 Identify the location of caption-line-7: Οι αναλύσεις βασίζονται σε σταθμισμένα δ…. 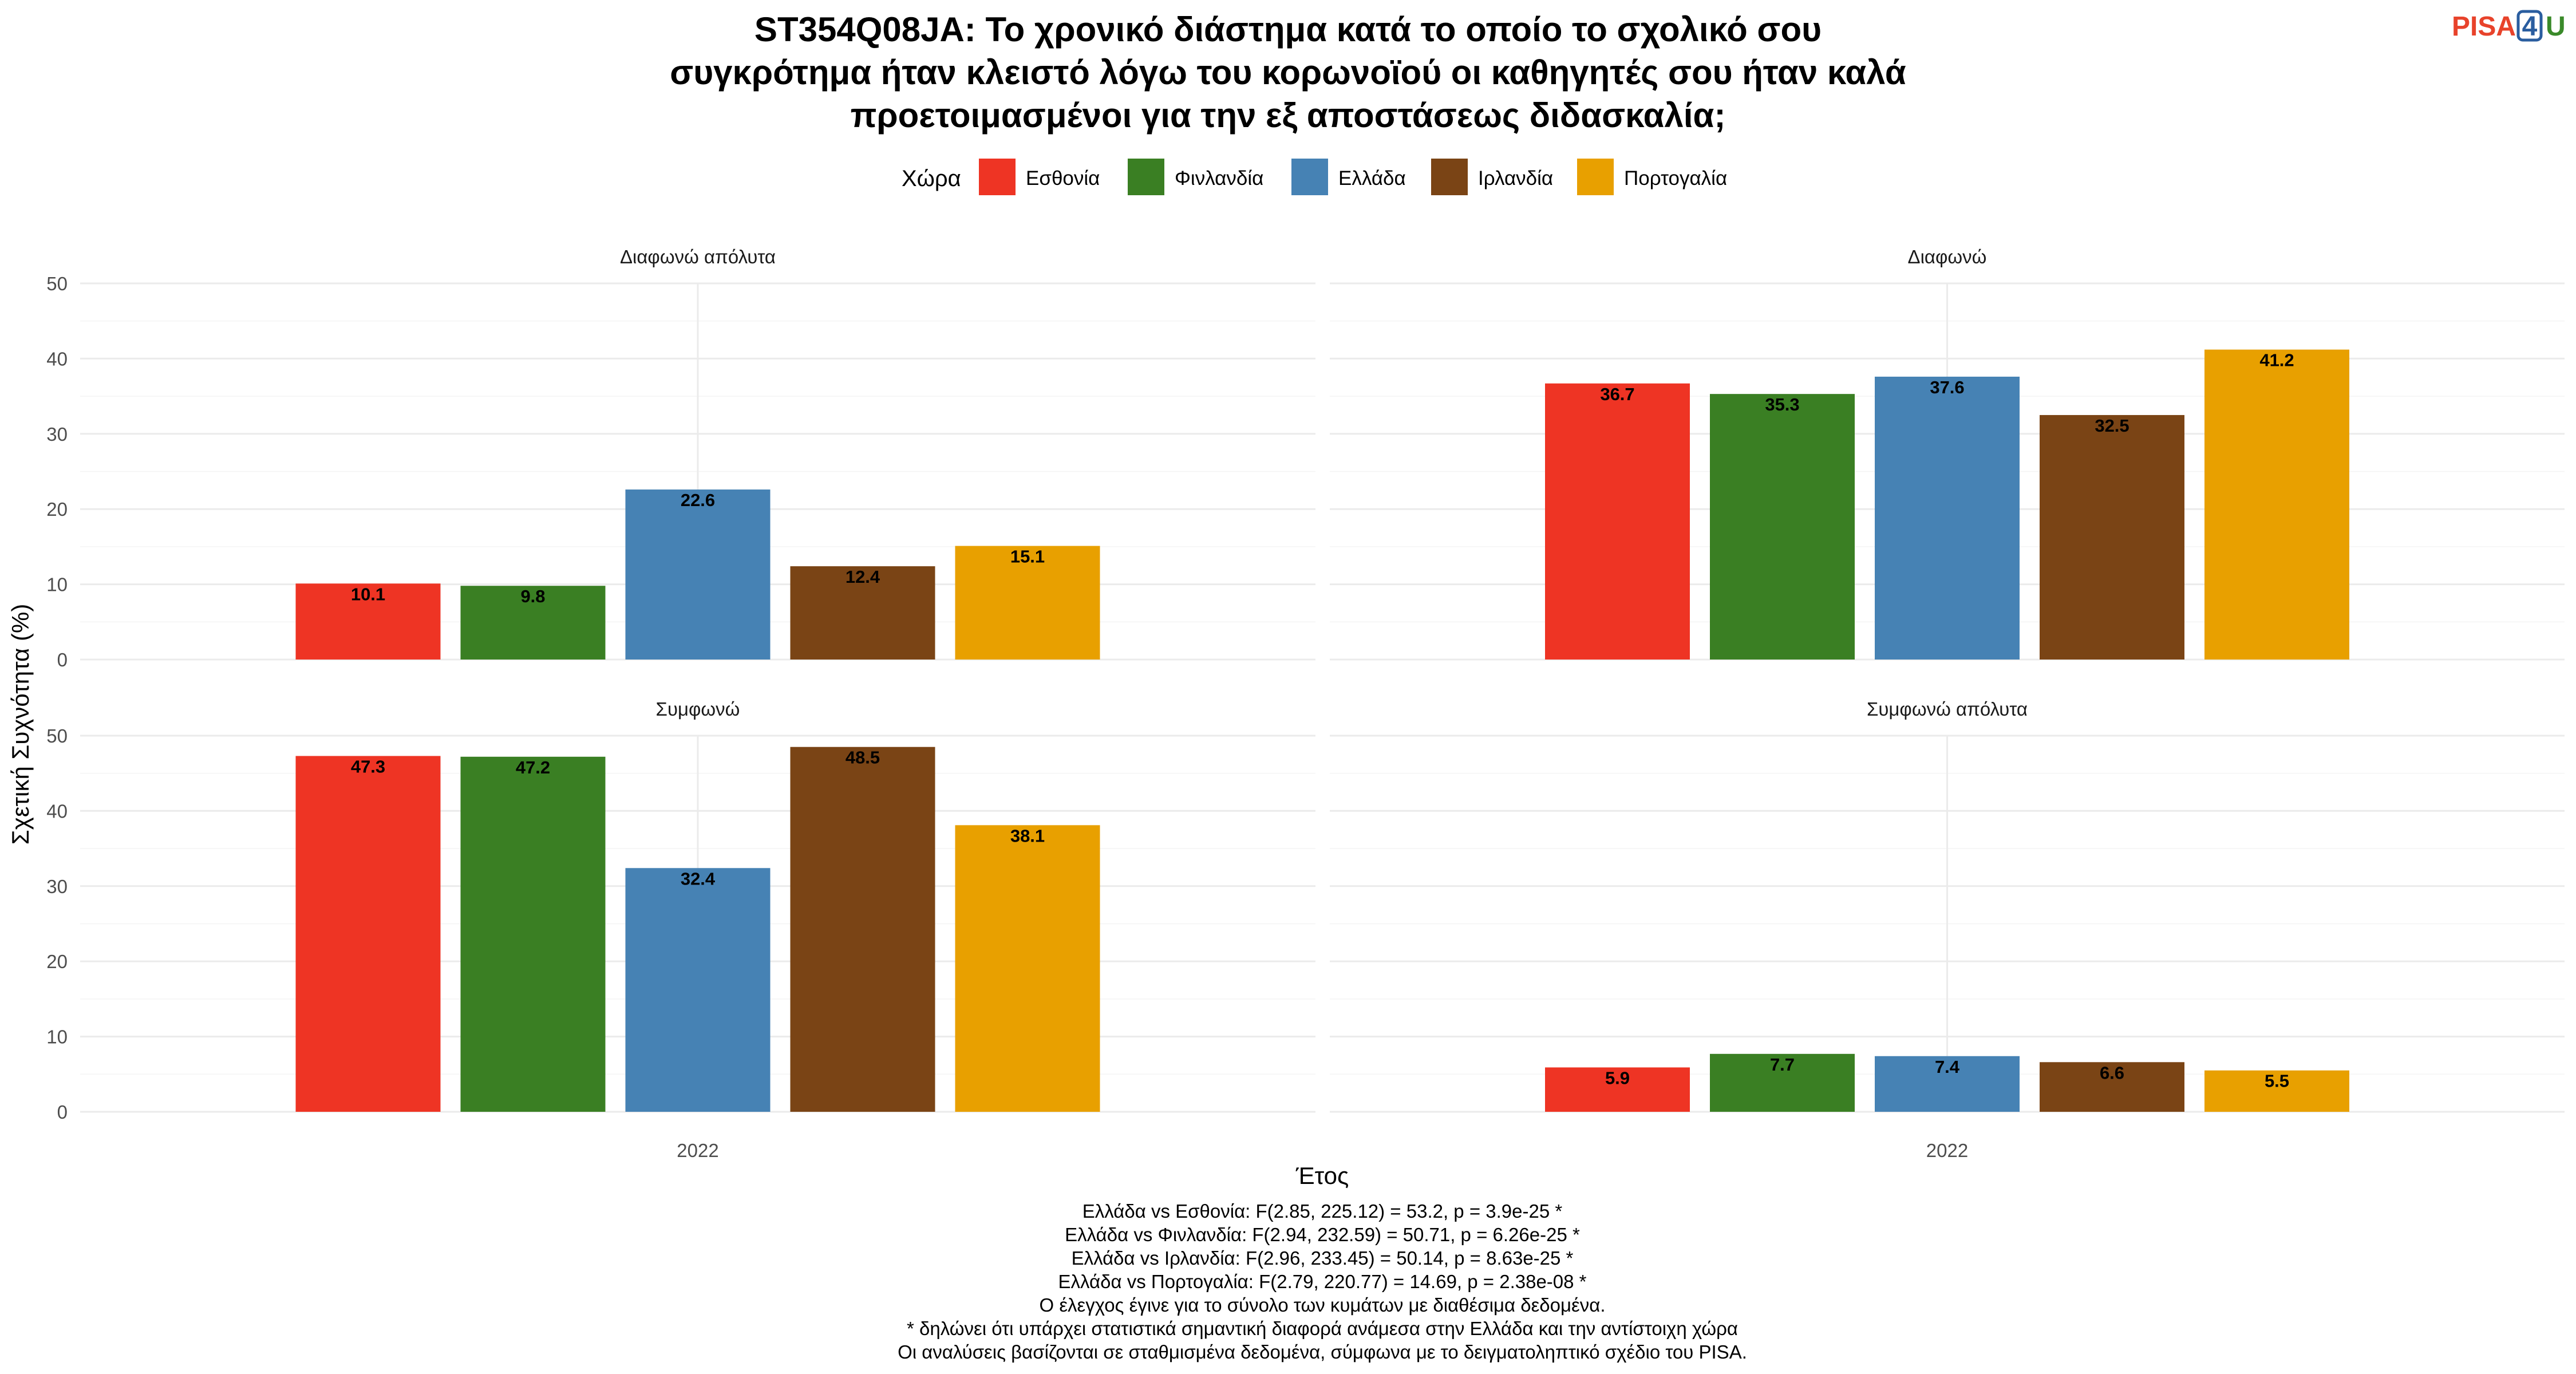
(1322, 1352).